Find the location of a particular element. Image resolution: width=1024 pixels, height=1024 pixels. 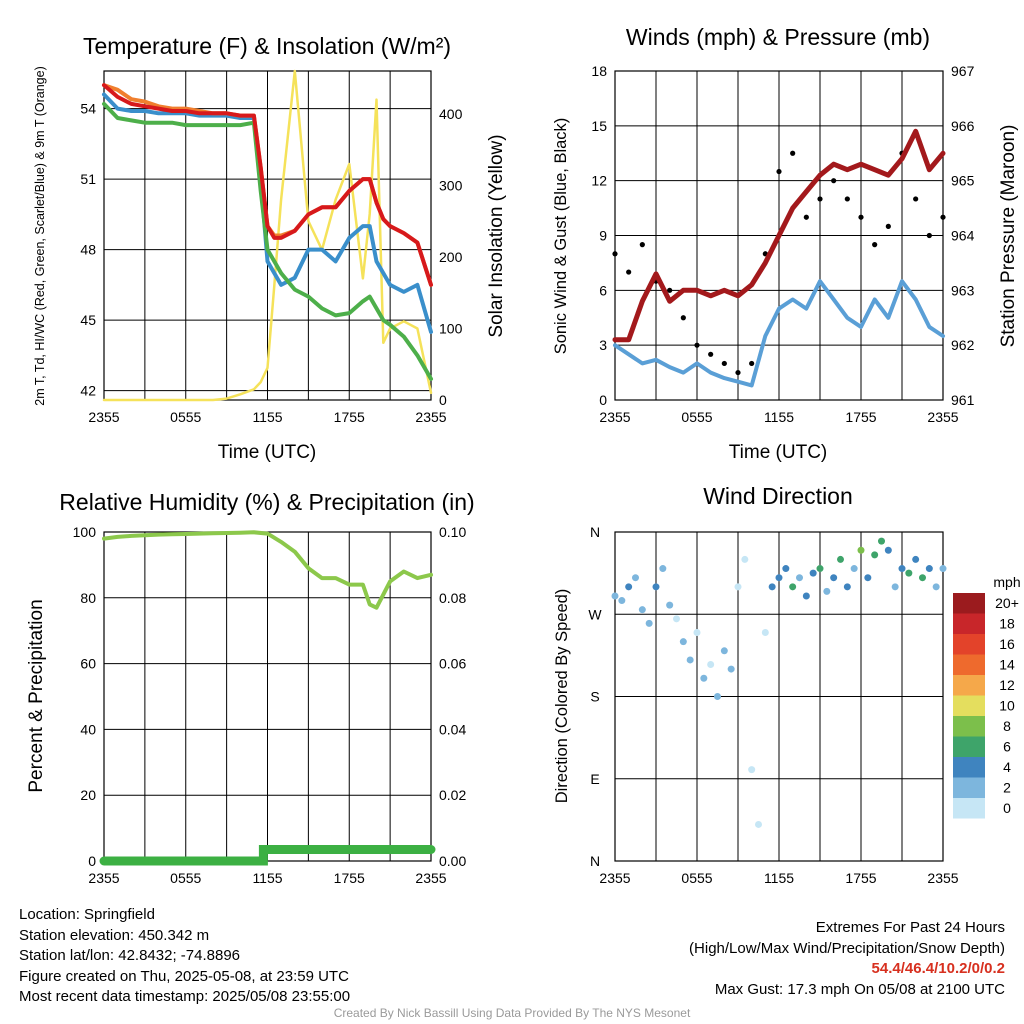

legend-title: mph is located at coordinates (1006, 582).